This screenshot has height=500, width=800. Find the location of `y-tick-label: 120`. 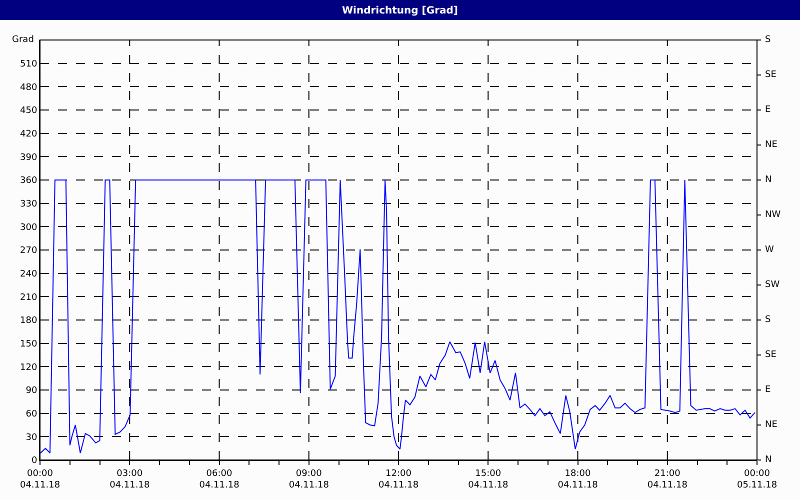

y-tick-label: 120 is located at coordinates (29, 367).